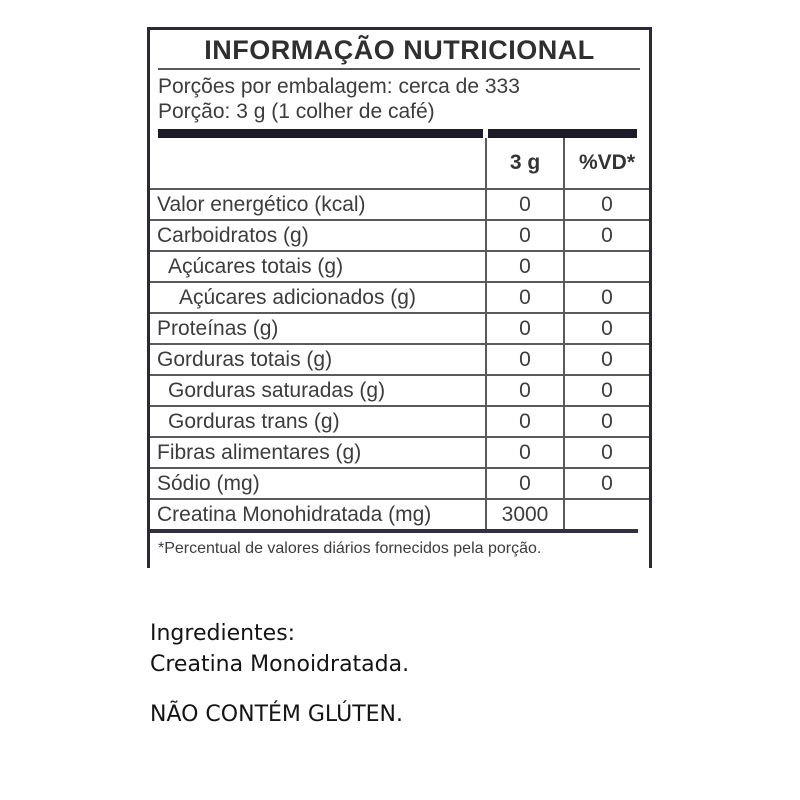 The width and height of the screenshot is (800, 800). What do you see at coordinates (399, 69) in the screenshot?
I see `title-divider` at bounding box center [399, 69].